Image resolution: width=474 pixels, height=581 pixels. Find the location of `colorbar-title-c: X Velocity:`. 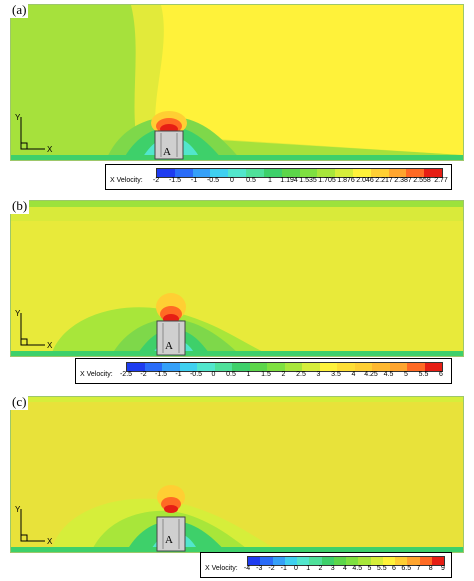

colorbar-title-c: X Velocity: is located at coordinates (221, 568).